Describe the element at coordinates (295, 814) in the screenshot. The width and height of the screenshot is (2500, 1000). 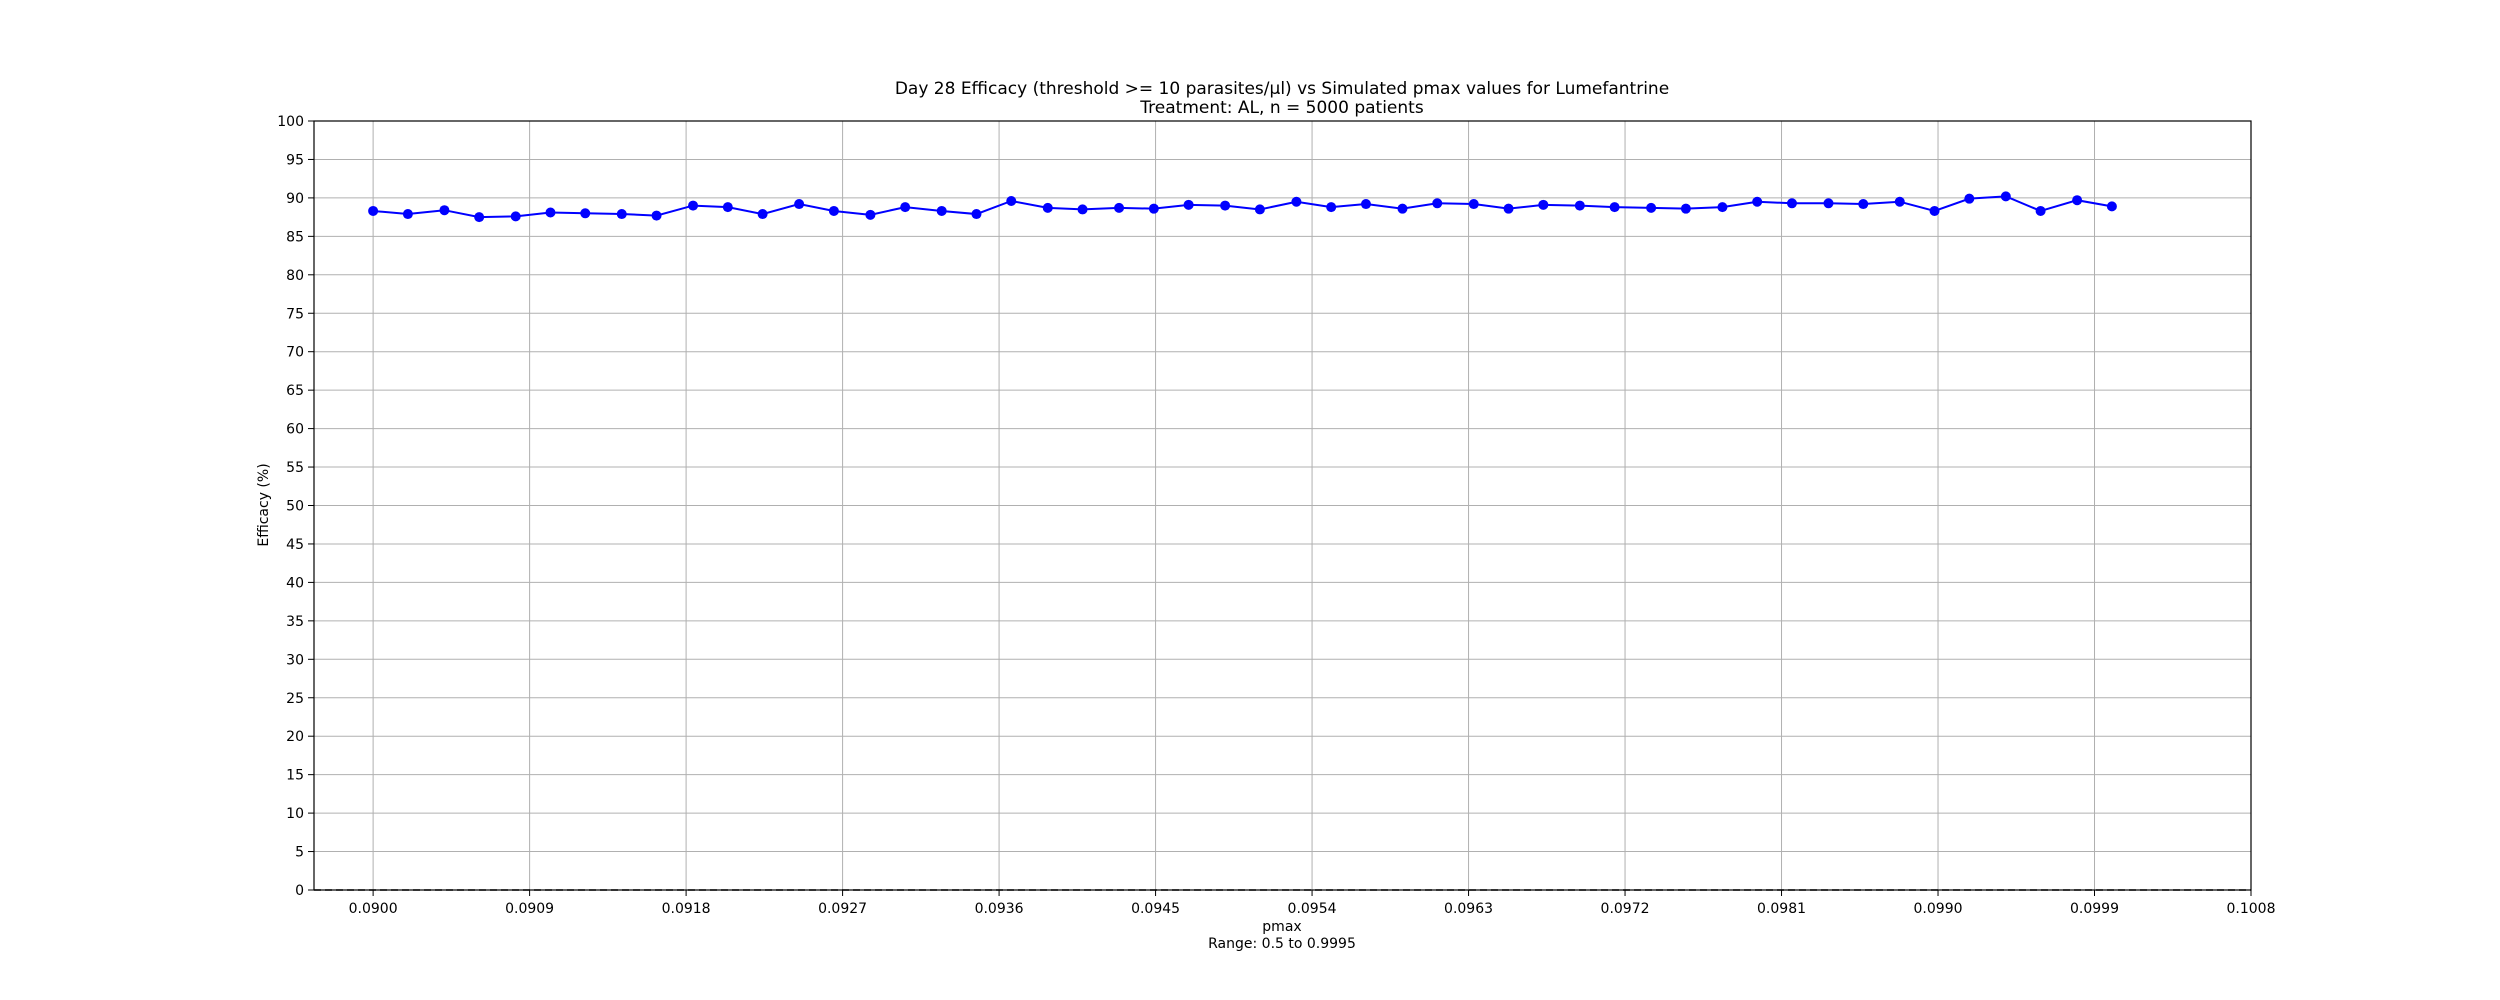
I see `y-tick-label: 10` at that location.